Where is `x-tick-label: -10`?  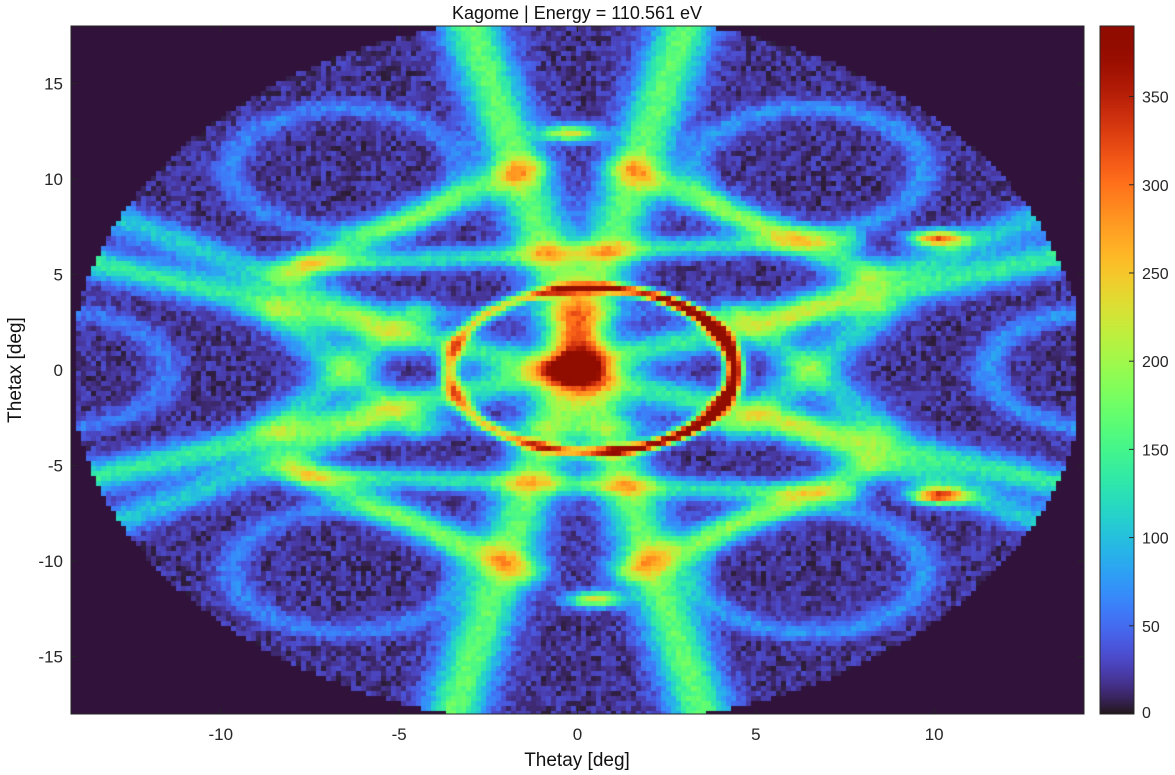 x-tick-label: -10 is located at coordinates (221, 734).